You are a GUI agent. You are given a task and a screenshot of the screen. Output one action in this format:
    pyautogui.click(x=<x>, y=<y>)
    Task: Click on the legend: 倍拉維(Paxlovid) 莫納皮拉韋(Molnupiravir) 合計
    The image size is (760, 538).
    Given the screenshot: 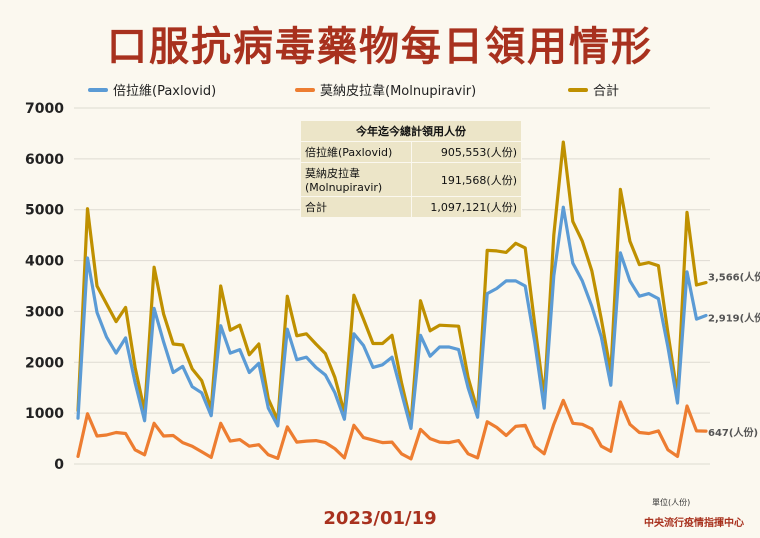 What is the action you would take?
    pyautogui.click(x=418, y=89)
    